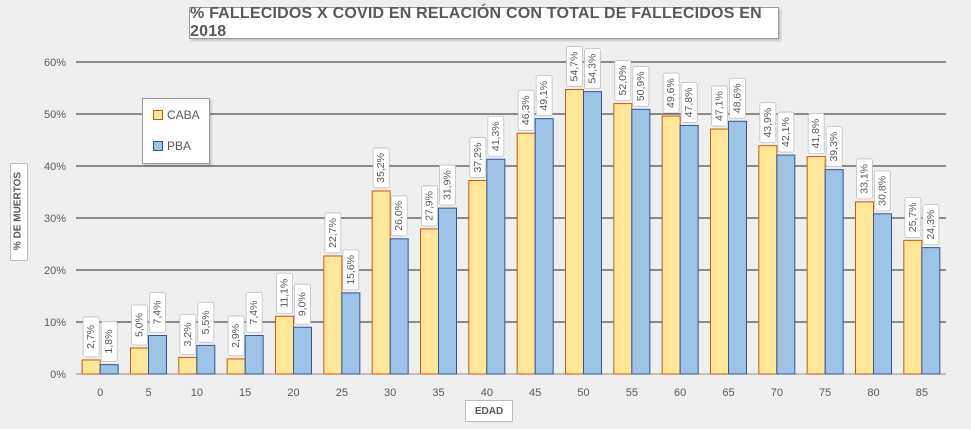 The height and width of the screenshot is (429, 971). I want to click on data-label: 30,8%, so click(883, 191).